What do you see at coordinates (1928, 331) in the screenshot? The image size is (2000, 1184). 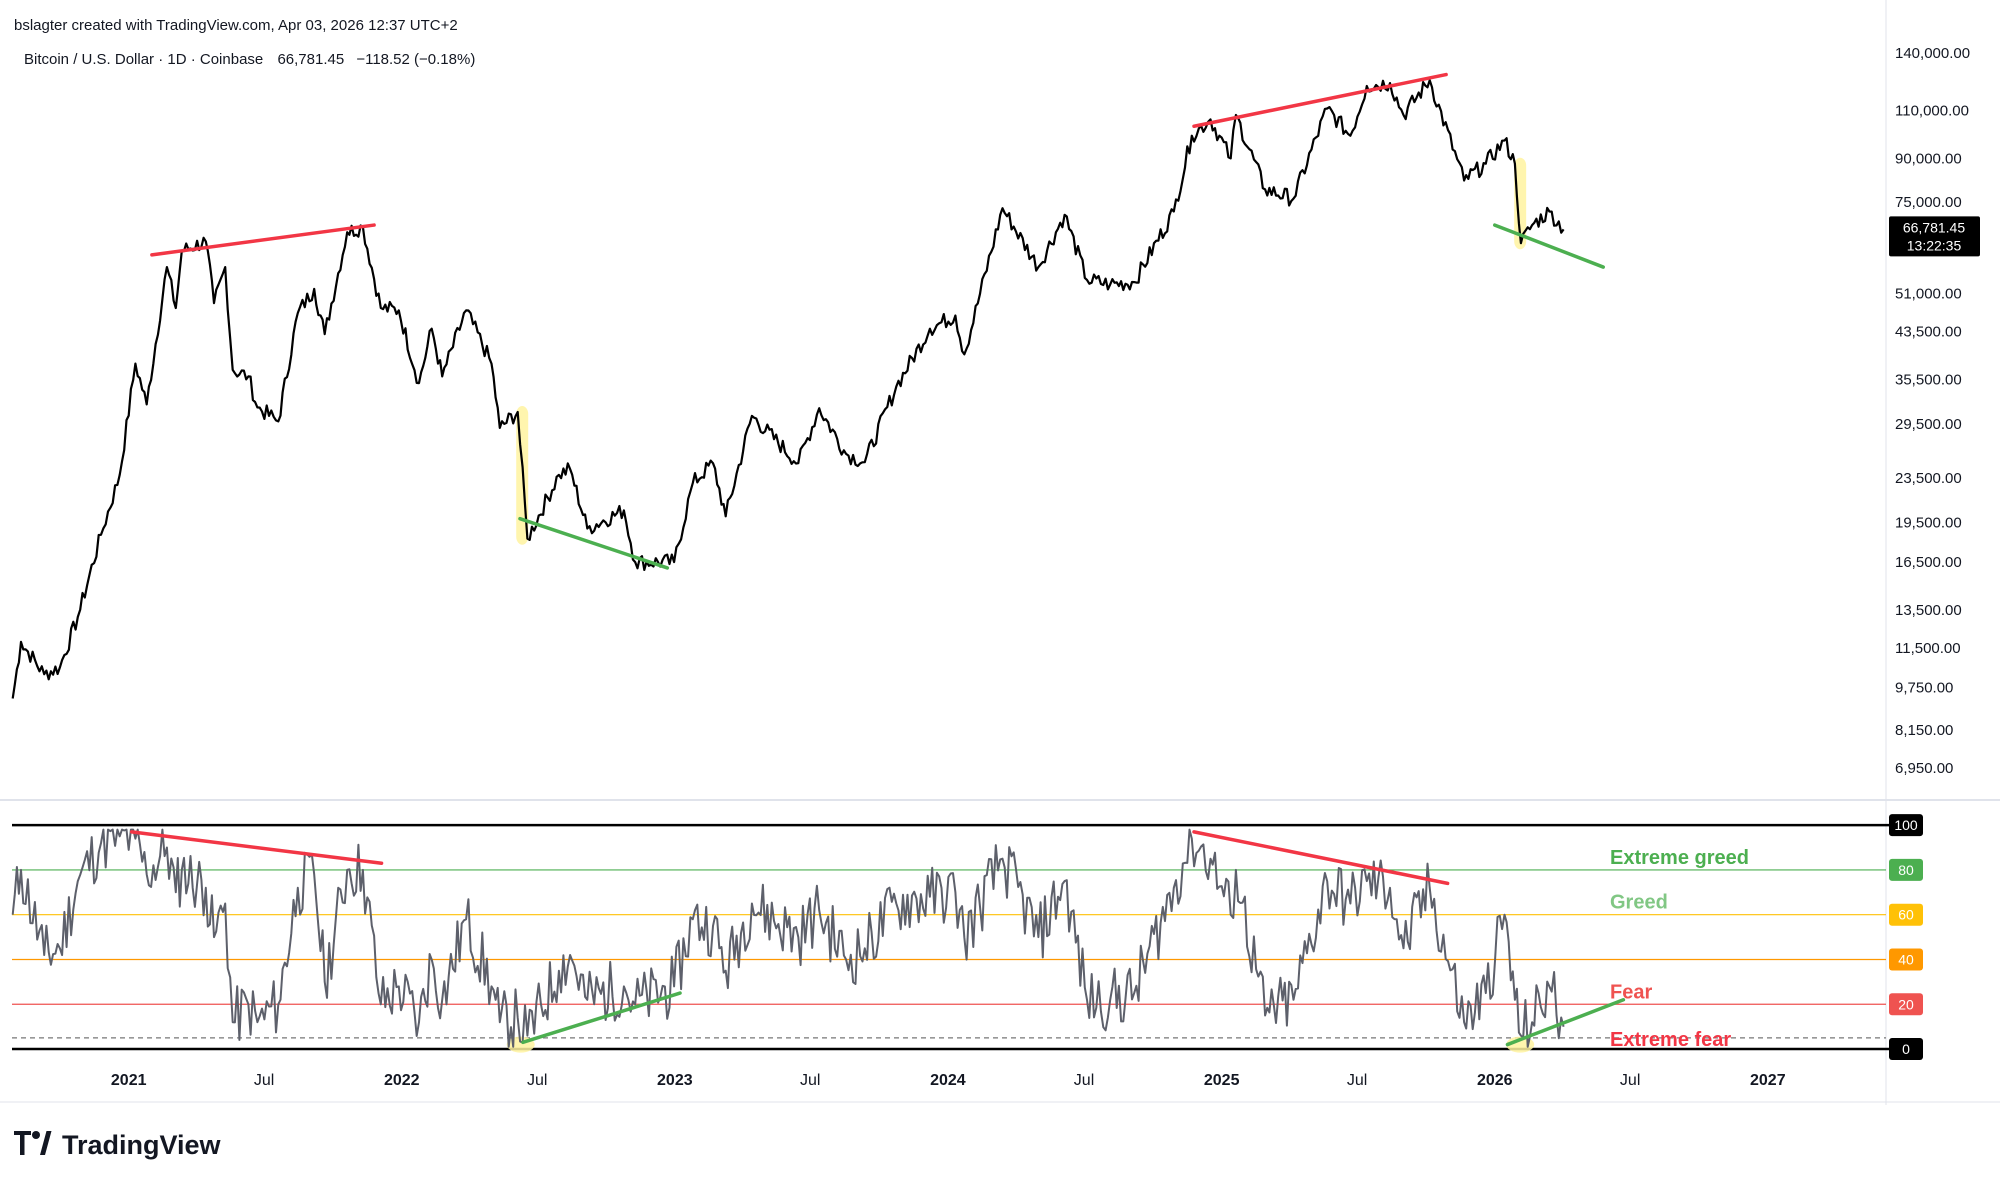 I see `price-tick-label: 43,500.00` at bounding box center [1928, 331].